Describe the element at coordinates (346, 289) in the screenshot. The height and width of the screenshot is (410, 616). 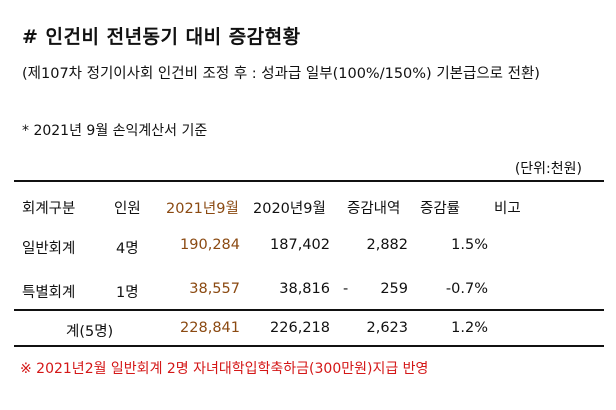
I see `row-change-sign: -` at that location.